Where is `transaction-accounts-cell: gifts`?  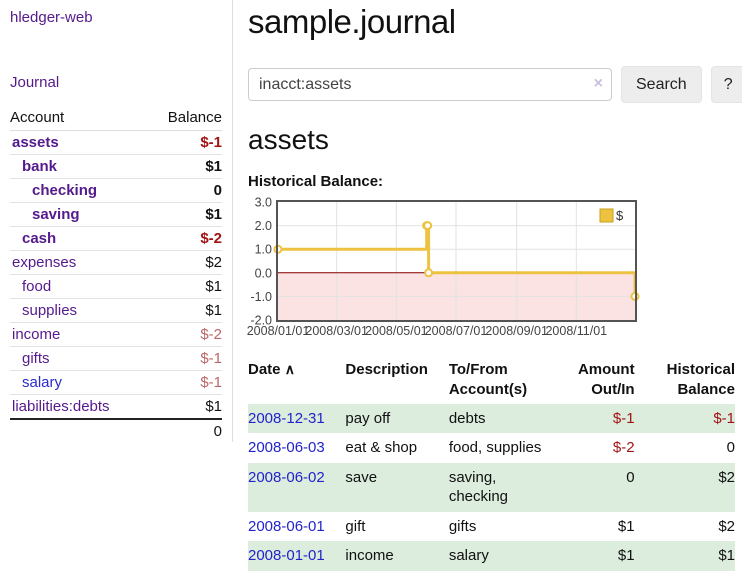
transaction-accounts-cell: gifts is located at coordinates (462, 526).